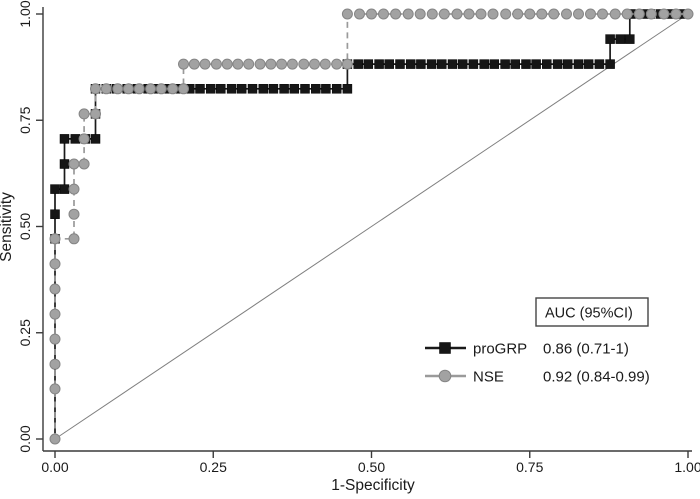  I want to click on x-tick-label: 0.50, so click(371, 467).